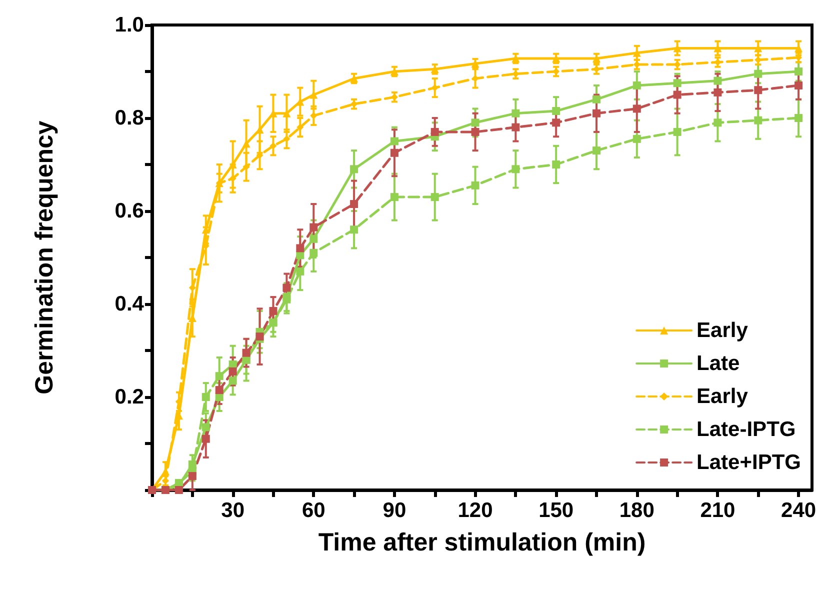 The width and height of the screenshot is (836, 607). I want to click on x-tick-label: 180, so click(636, 510).